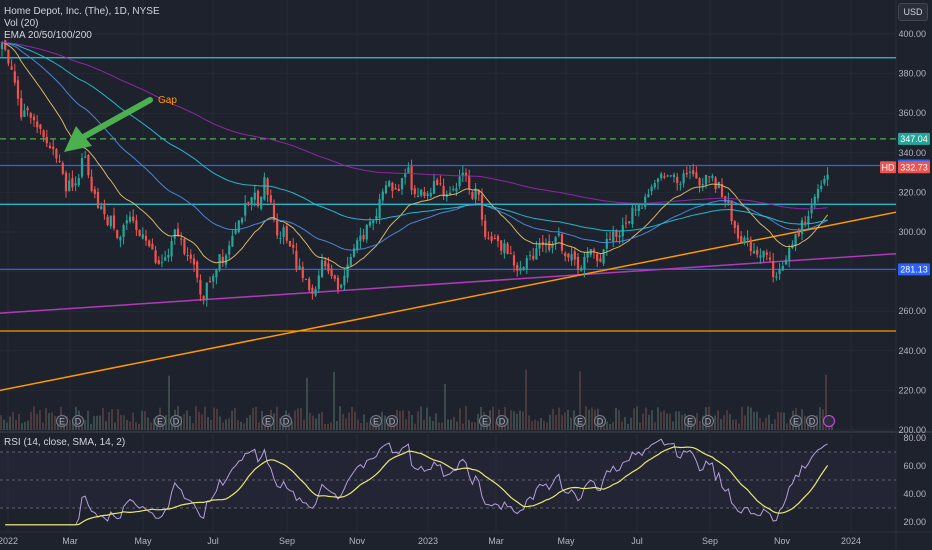 This screenshot has width=932, height=550. What do you see at coordinates (82, 11) in the screenshot?
I see `symbol-title: Home Depot, Inc. (The), 1D, NYSE` at bounding box center [82, 11].